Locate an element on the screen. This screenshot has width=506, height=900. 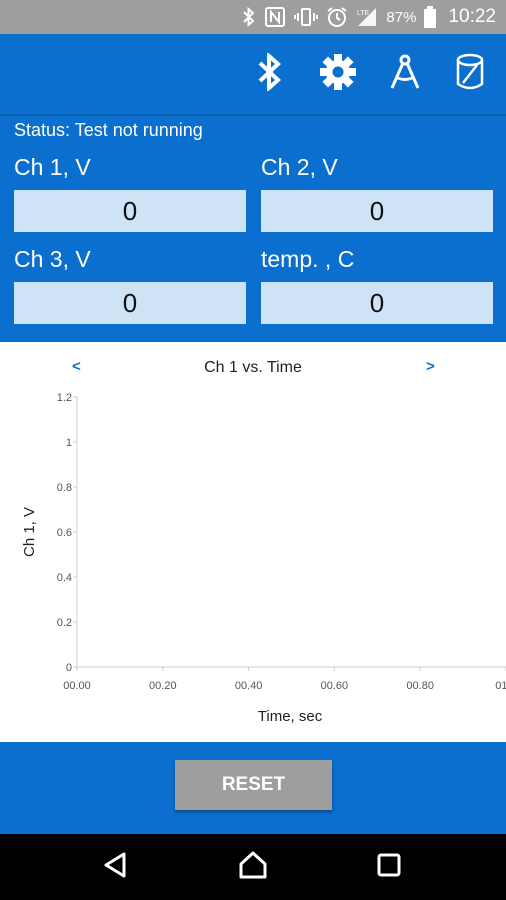
ch1-value: 0 is located at coordinates (130, 211).